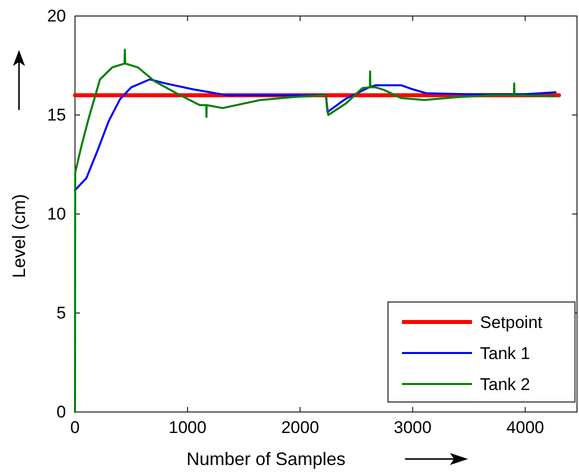 This screenshot has width=579, height=473. I want to click on x-axis-title: Number of Samples, so click(266, 459).